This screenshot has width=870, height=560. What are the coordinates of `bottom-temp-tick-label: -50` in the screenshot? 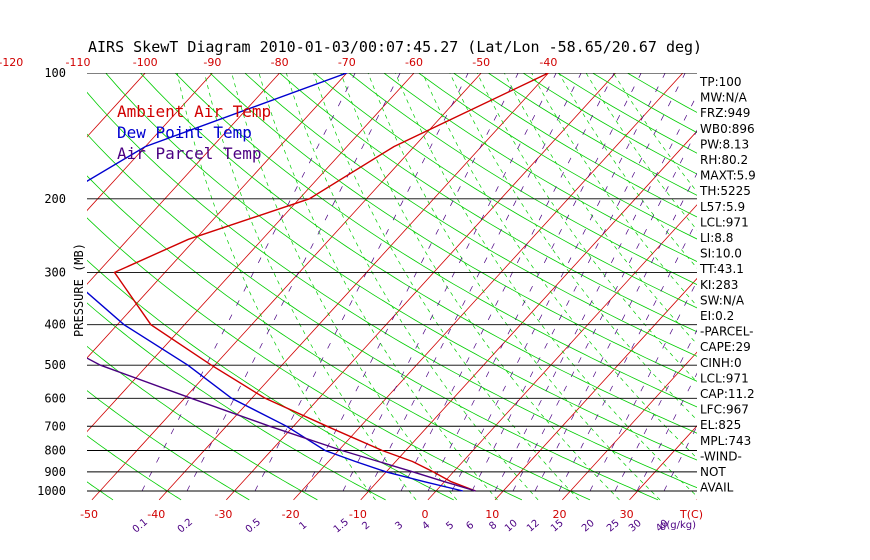 It's located at (89, 514).